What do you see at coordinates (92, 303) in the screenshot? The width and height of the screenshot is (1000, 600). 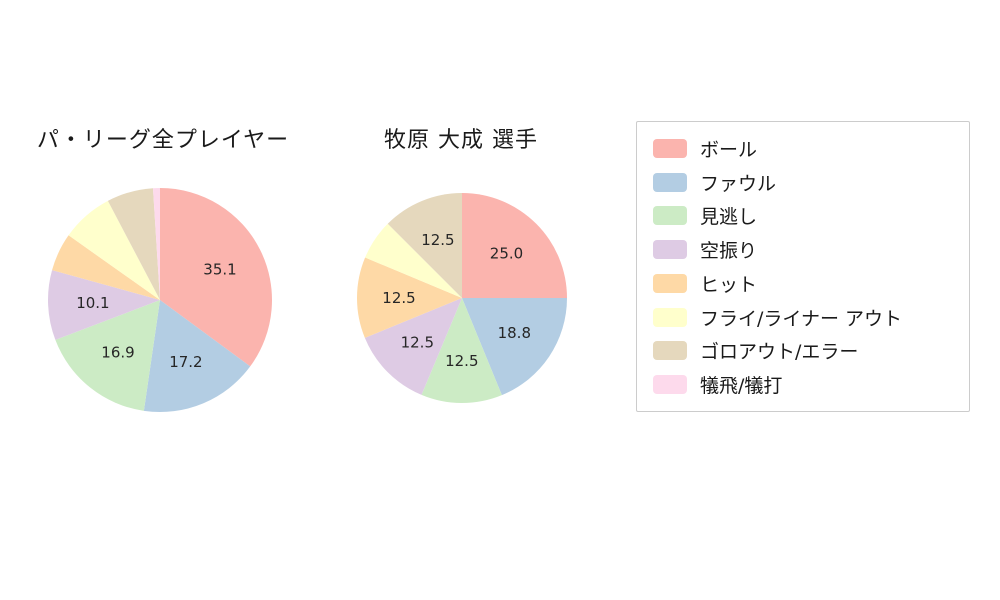 I see `pie-value-label: 10.1` at bounding box center [92, 303].